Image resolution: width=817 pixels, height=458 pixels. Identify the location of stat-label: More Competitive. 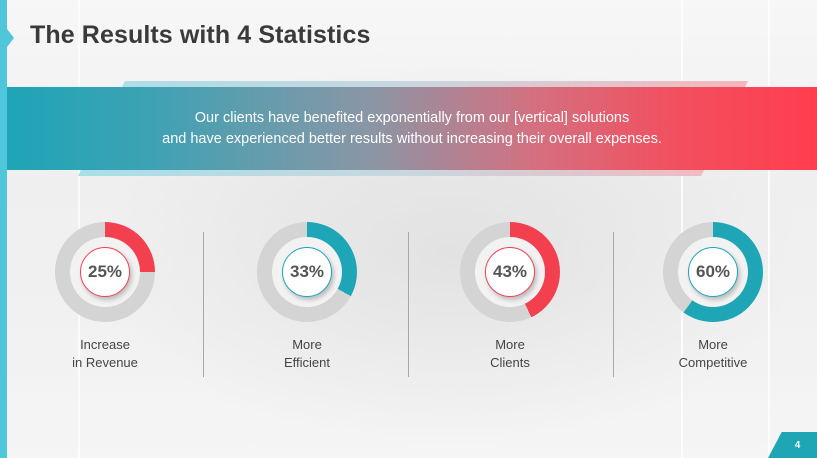
(713, 353).